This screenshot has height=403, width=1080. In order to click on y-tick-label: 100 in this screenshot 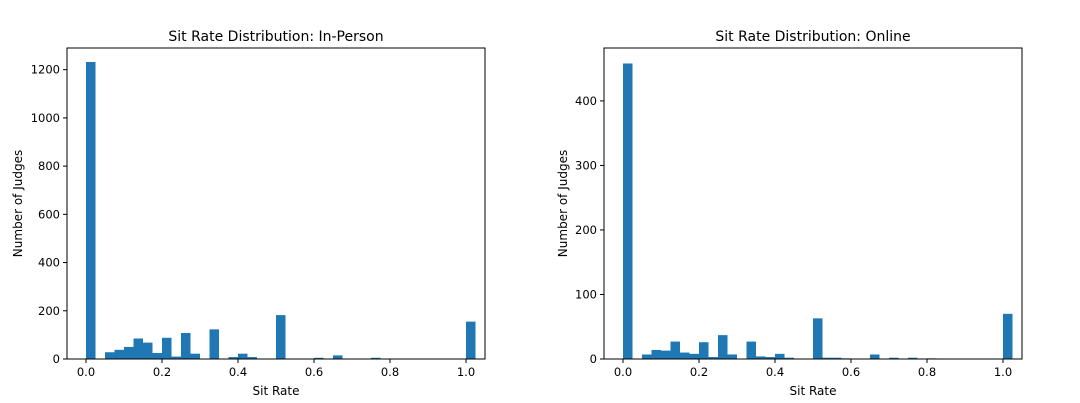, I will do `click(586, 294)`.